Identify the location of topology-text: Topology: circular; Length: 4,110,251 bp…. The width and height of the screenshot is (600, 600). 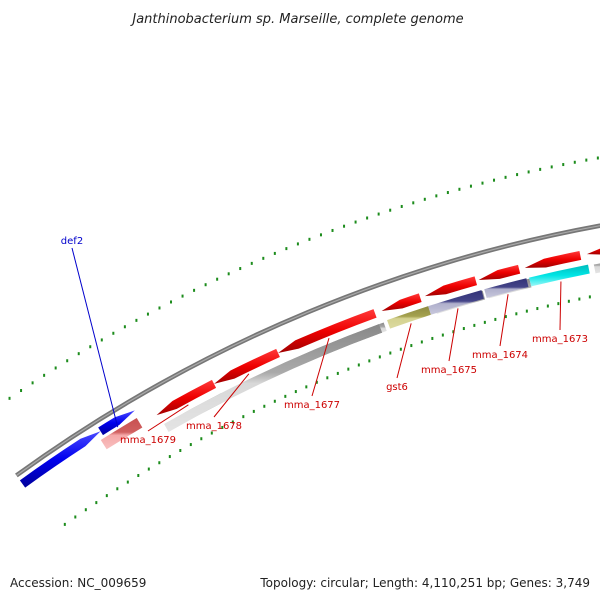
(425, 583).